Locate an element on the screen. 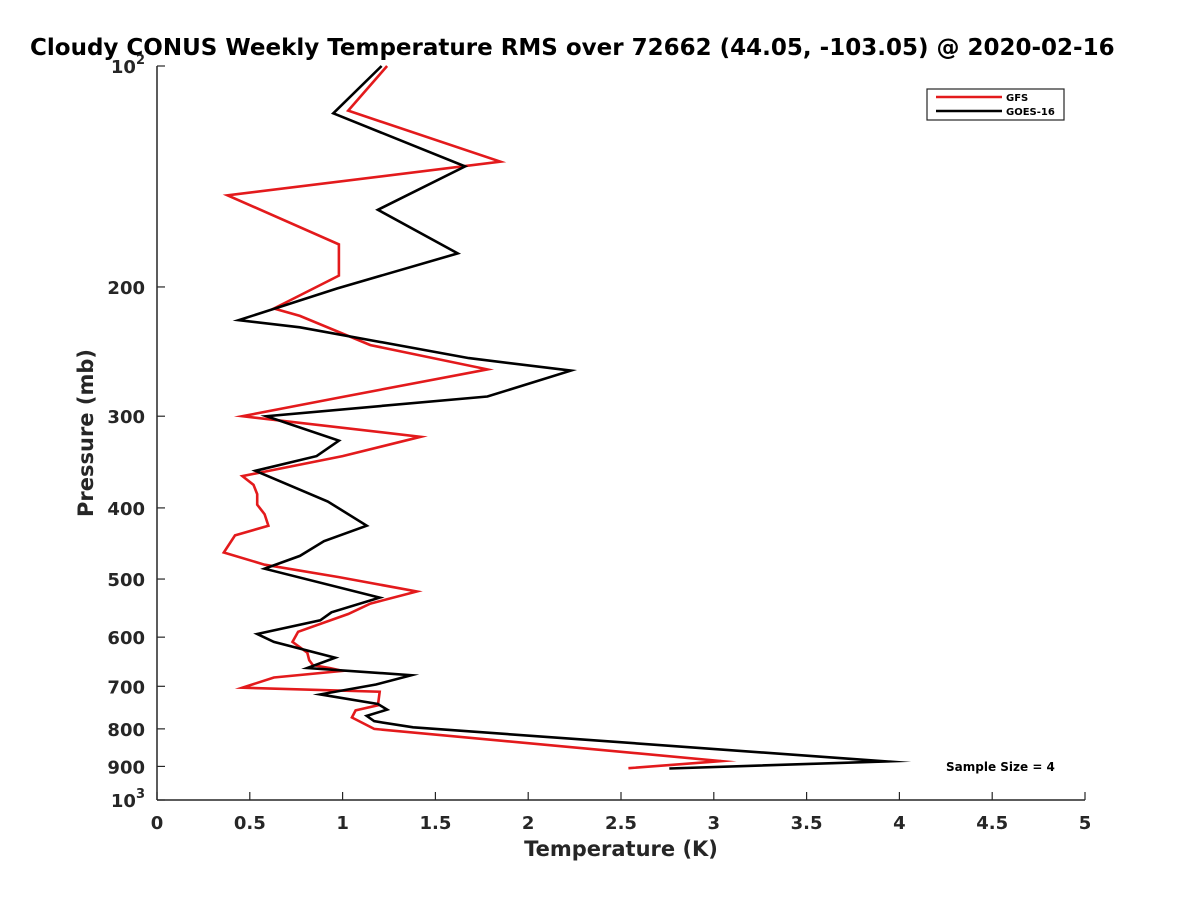 The height and width of the screenshot is (900, 1200). legend-label-gfs: GFS is located at coordinates (1017, 98).